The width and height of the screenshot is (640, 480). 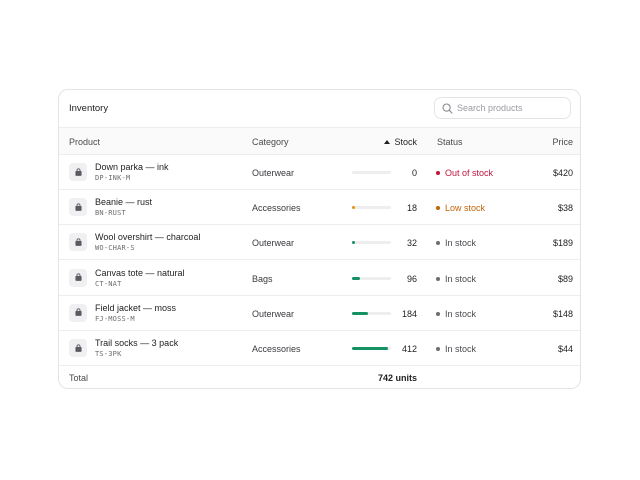 I want to click on column-header-price: Price, so click(x=562, y=142).